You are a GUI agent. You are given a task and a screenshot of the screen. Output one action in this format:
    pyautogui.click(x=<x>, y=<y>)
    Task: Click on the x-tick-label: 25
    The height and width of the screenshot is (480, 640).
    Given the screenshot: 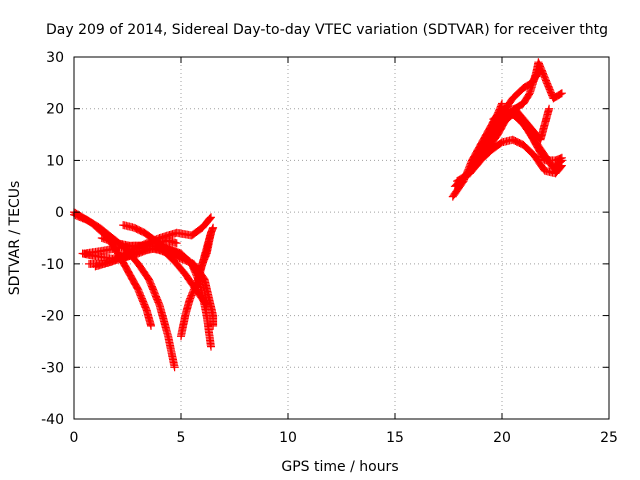 What is the action you would take?
    pyautogui.click(x=609, y=438)
    